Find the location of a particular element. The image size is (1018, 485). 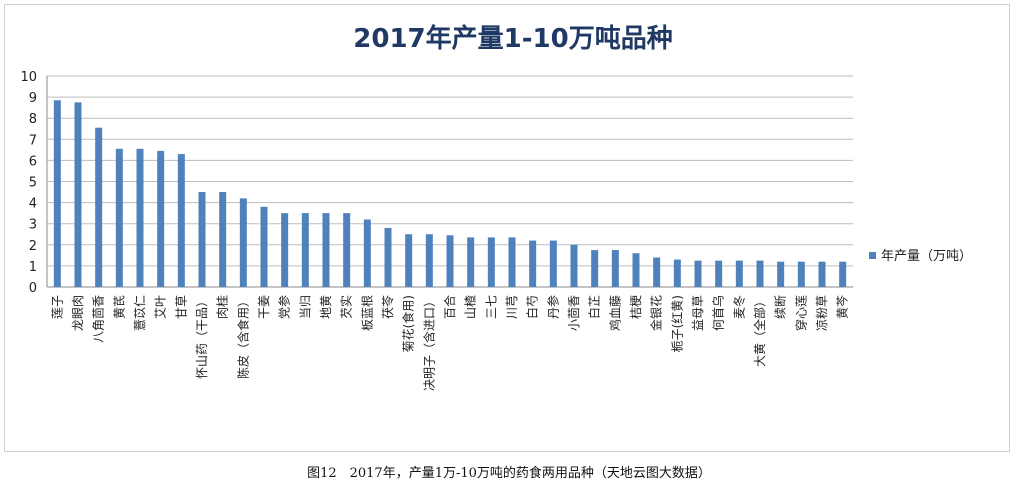

x-tick-label: 黄芪 is located at coordinates (119, 307).